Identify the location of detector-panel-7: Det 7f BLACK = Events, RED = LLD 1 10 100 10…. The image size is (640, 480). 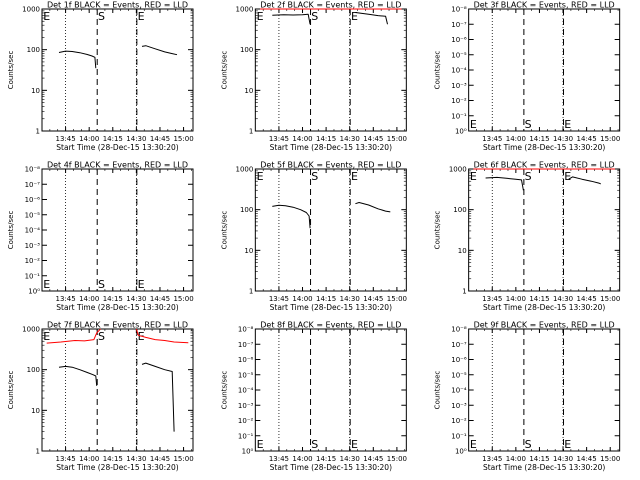
(100, 397).